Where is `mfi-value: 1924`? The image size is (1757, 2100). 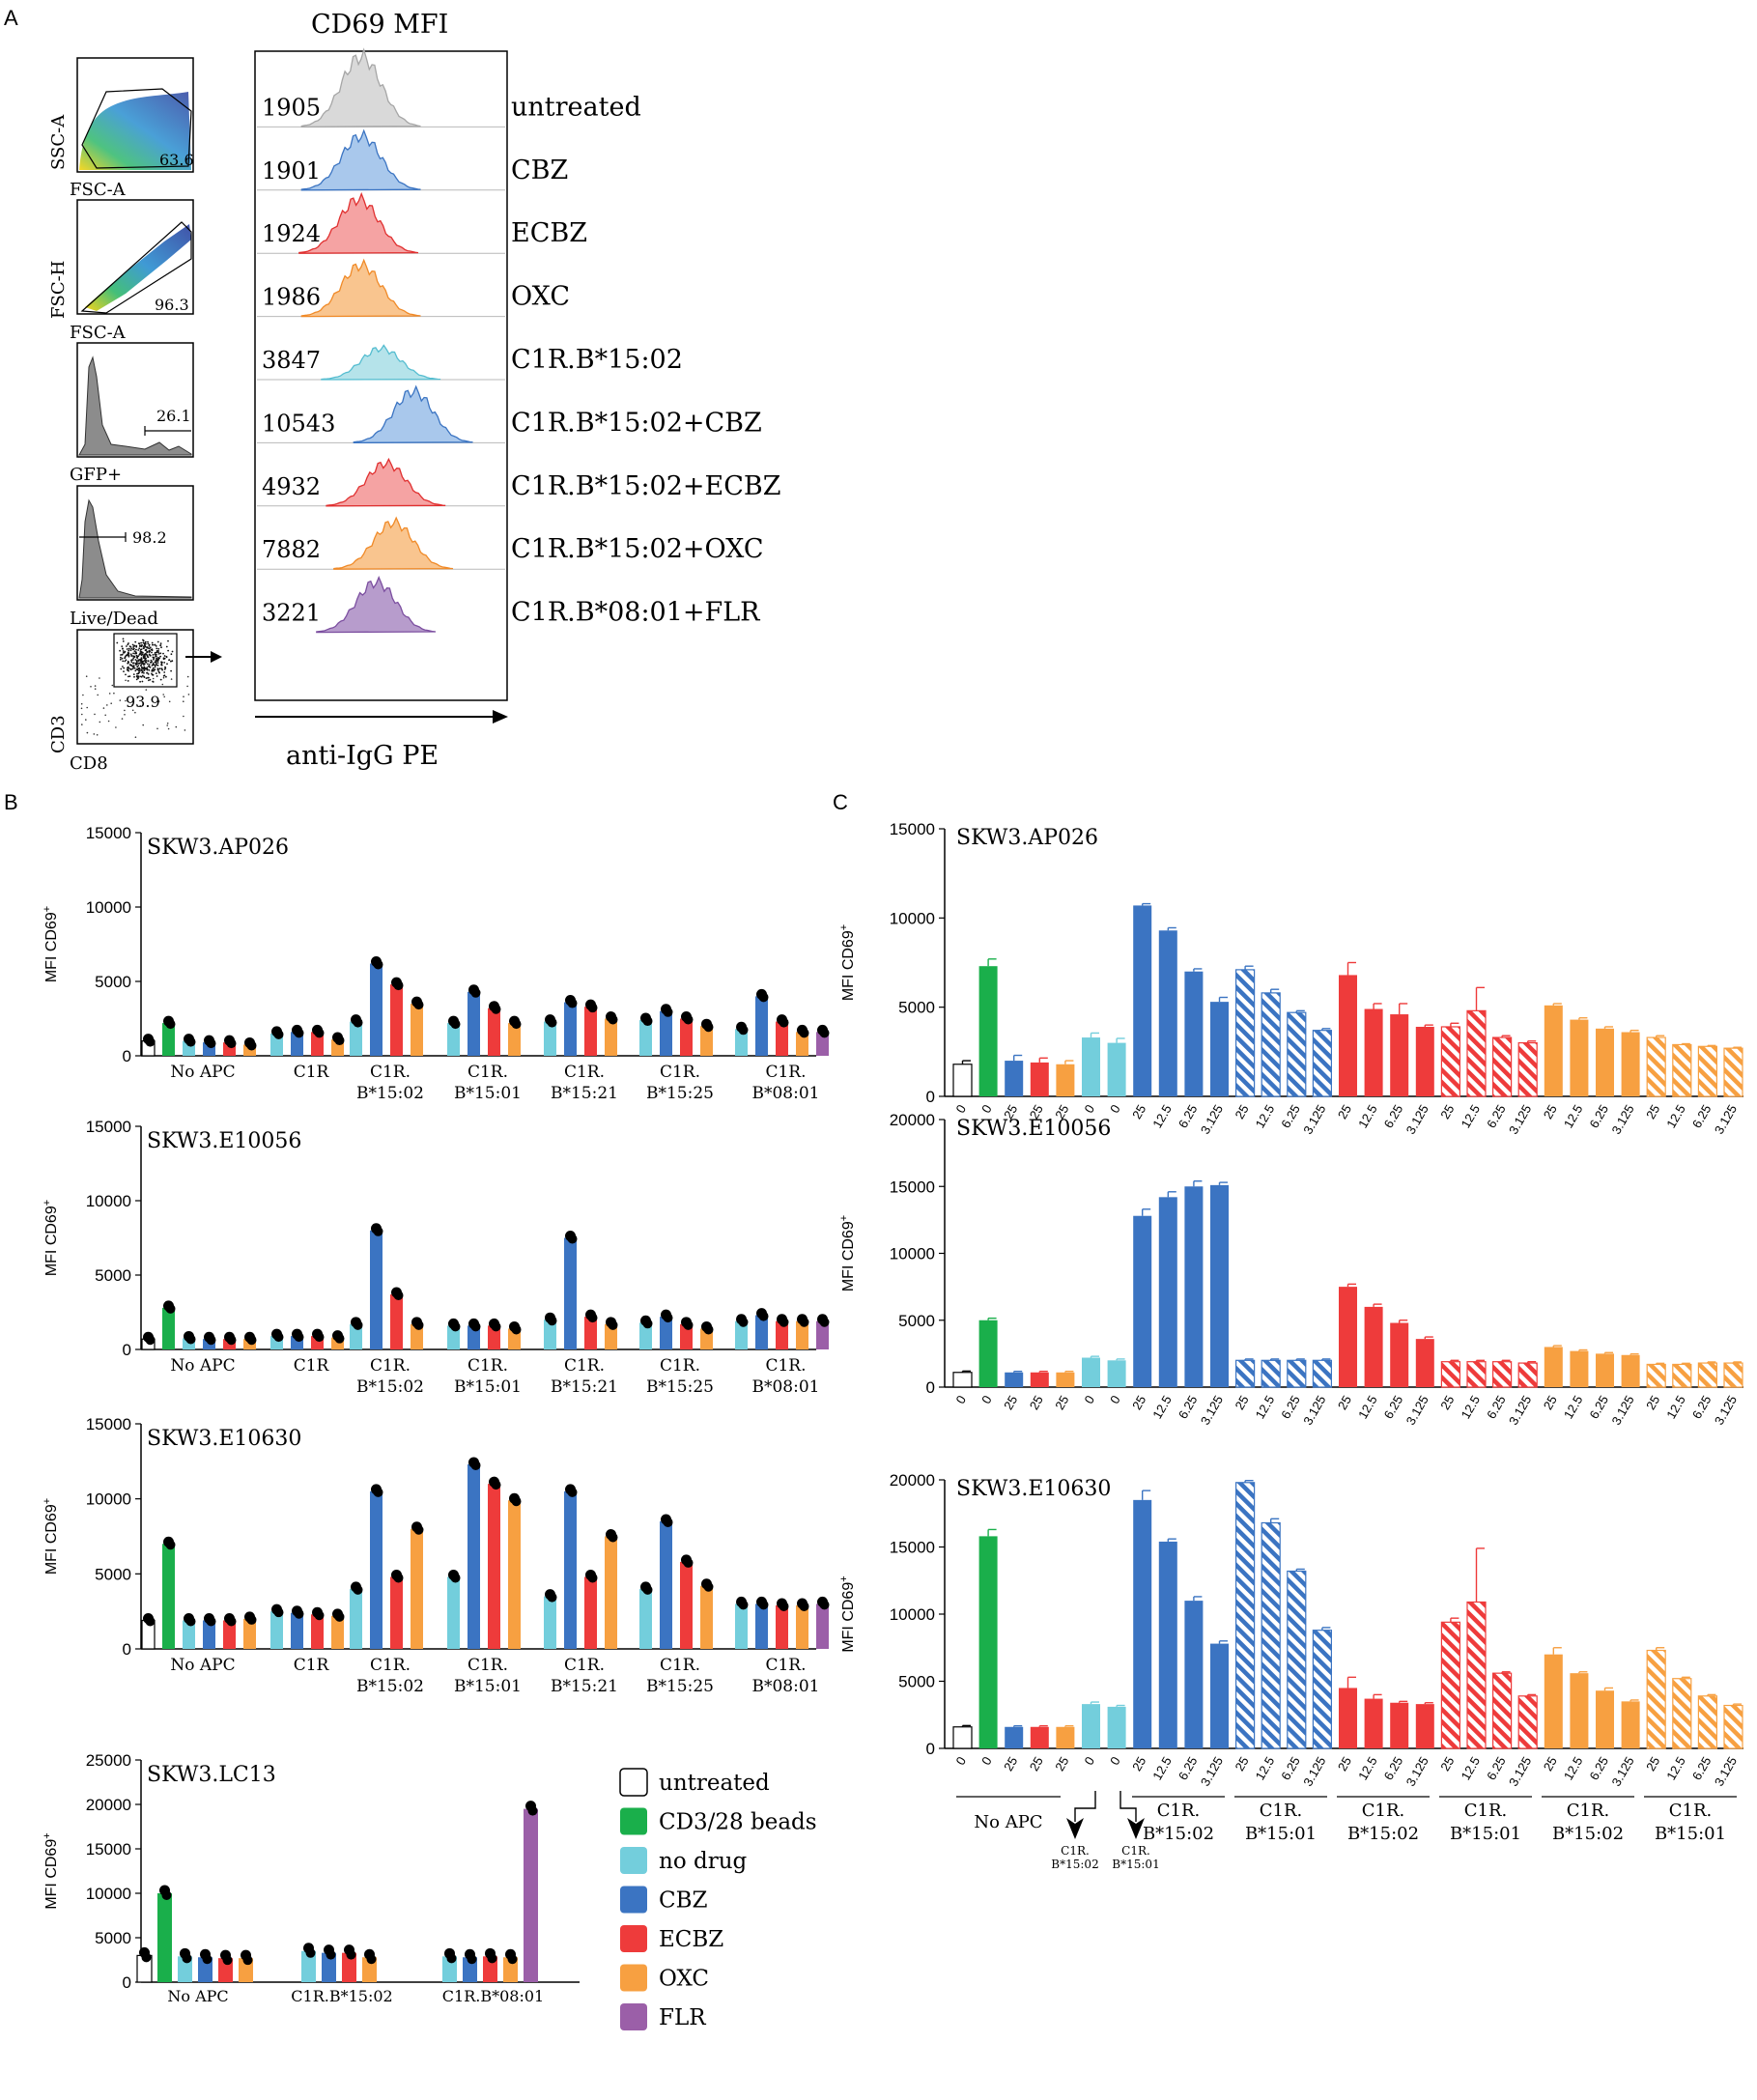 mfi-value: 1924 is located at coordinates (291, 233).